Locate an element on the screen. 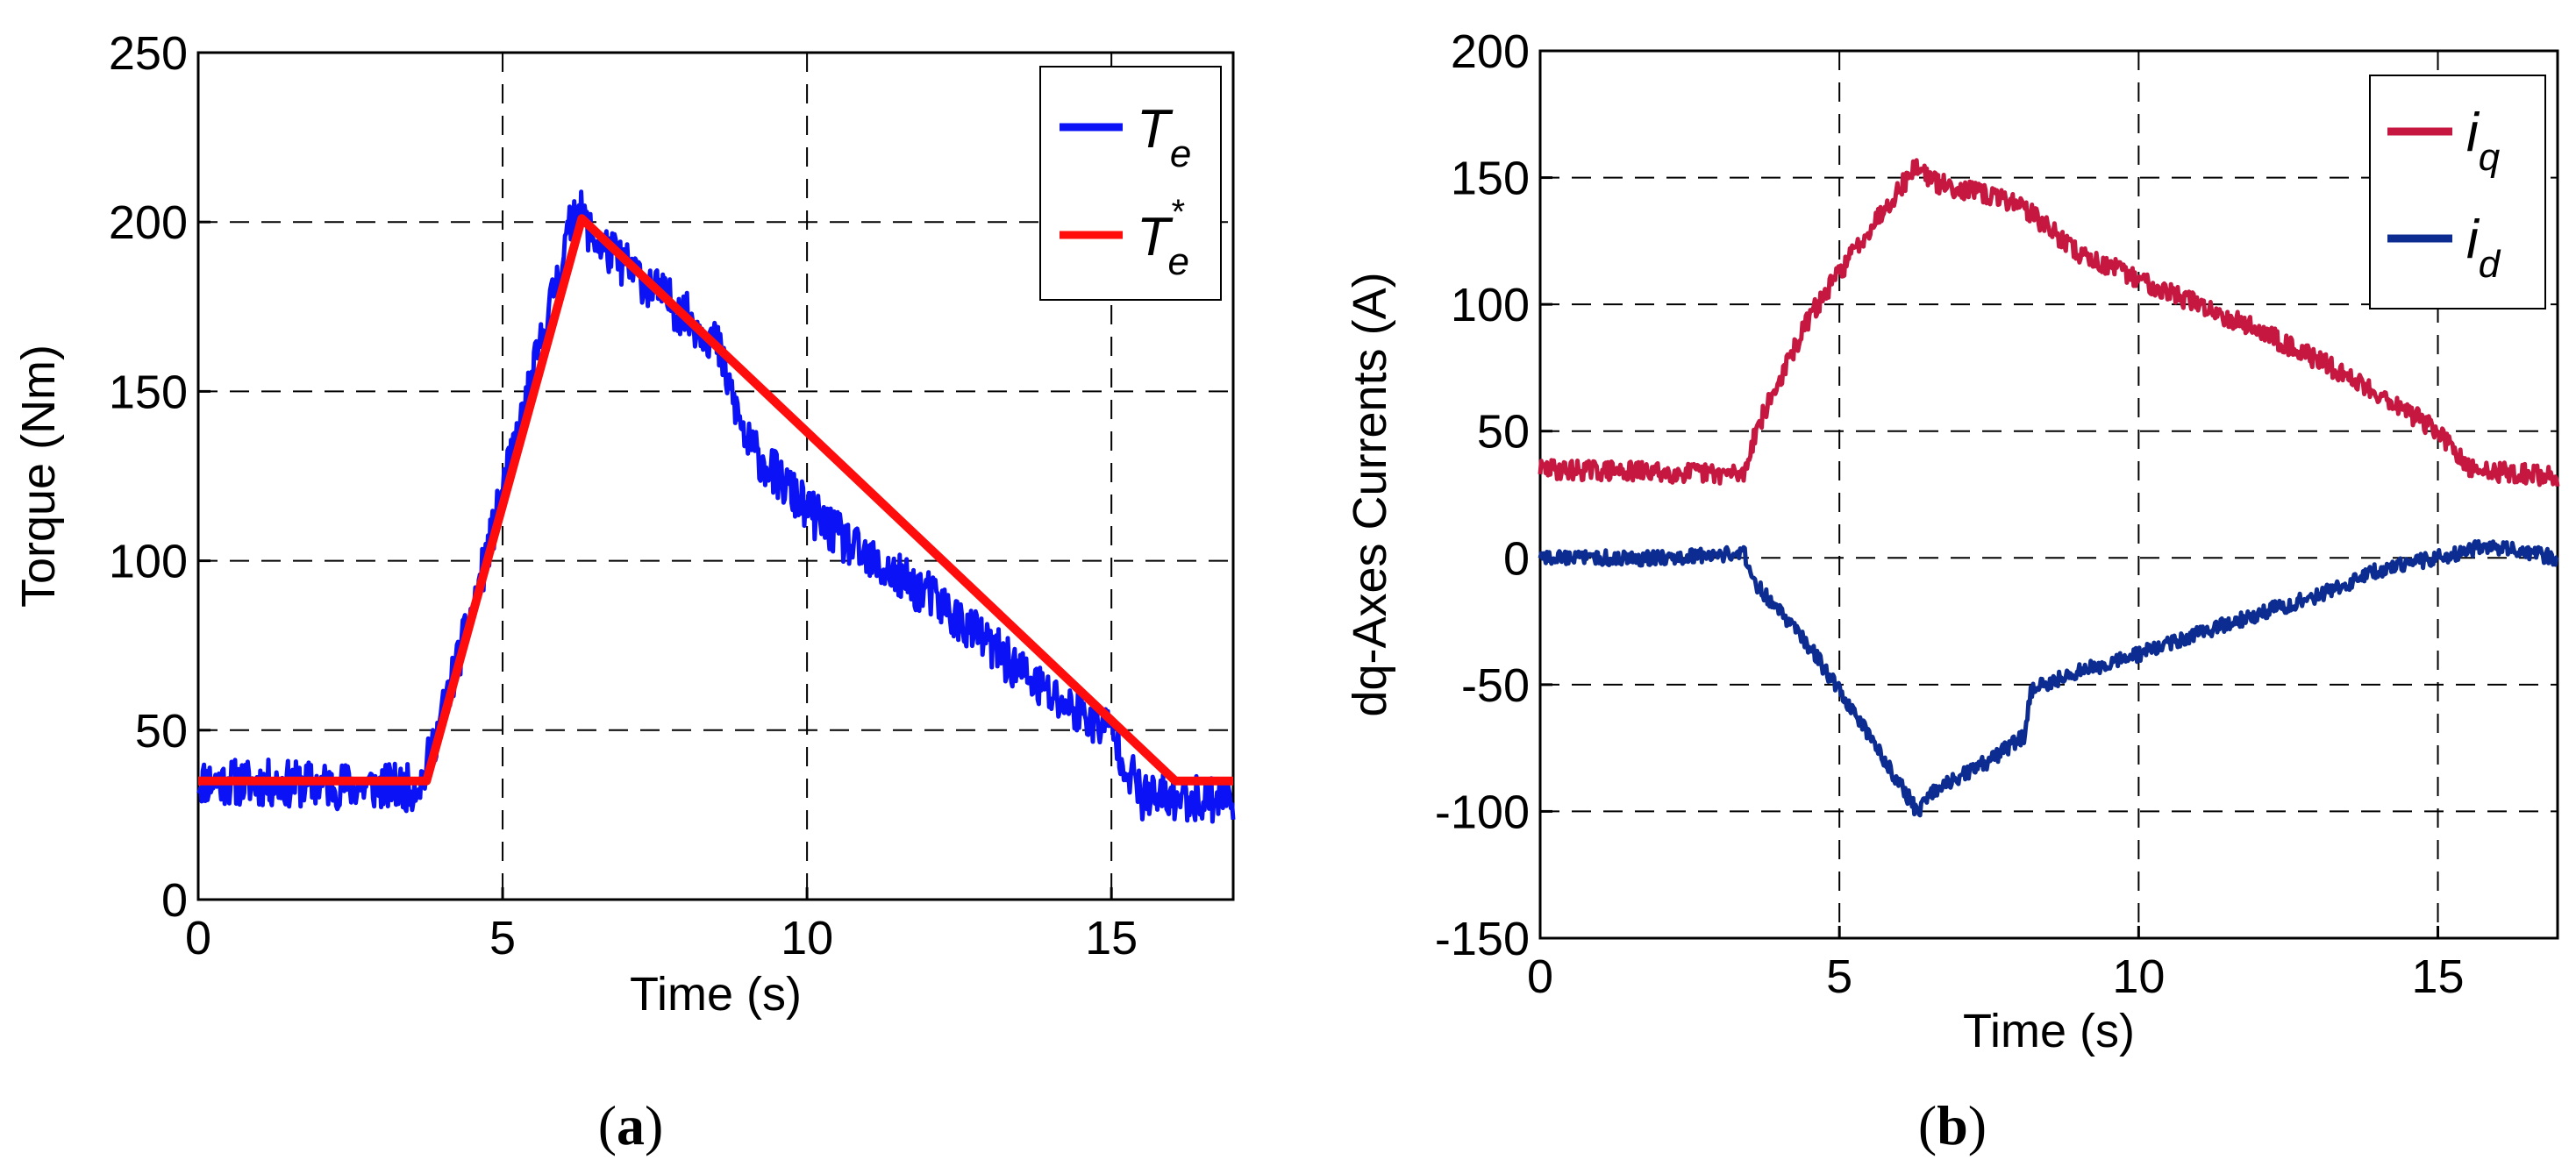 The height and width of the screenshot is (1174, 2576). y-tick-label: 250 is located at coordinates (148, 53).